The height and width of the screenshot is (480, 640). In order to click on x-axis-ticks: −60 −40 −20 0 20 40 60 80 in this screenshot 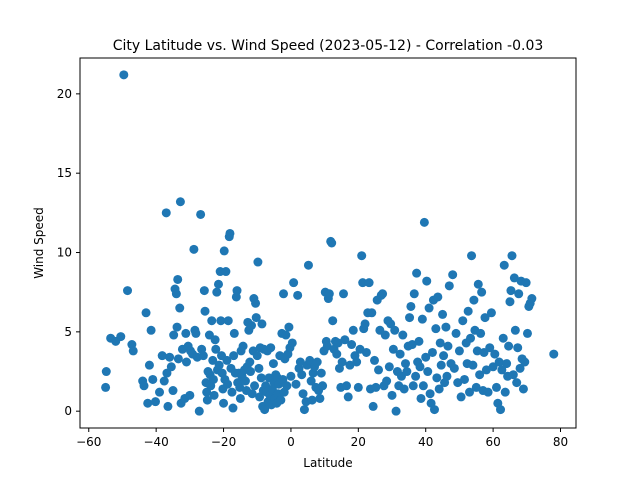, I will do `click(322, 438)`.